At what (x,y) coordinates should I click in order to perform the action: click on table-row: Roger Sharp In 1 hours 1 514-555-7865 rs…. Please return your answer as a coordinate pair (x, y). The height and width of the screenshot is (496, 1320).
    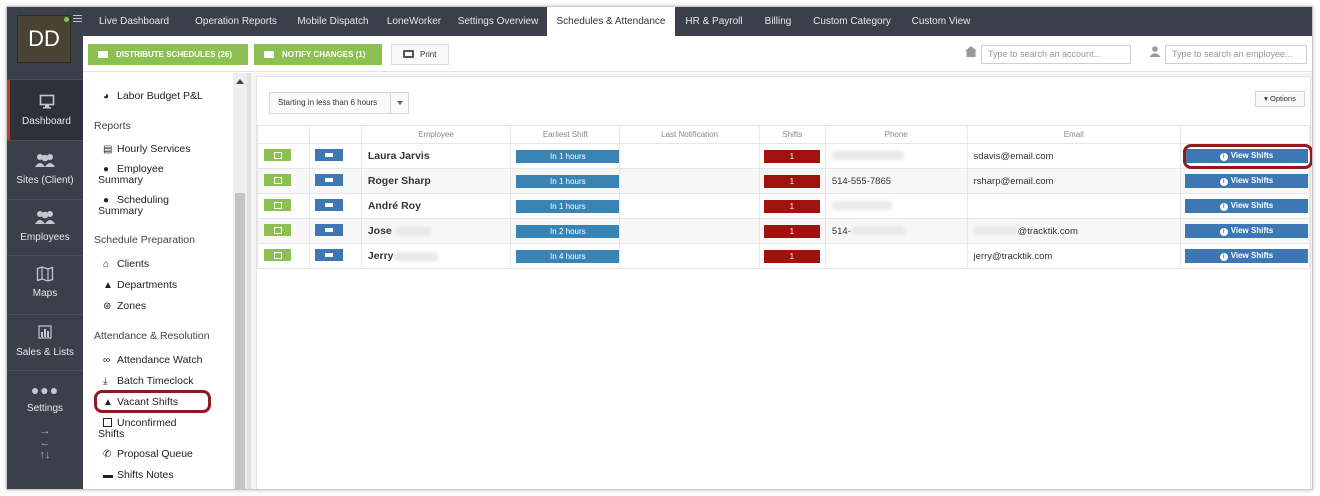
    Looking at the image, I should click on (784, 181).